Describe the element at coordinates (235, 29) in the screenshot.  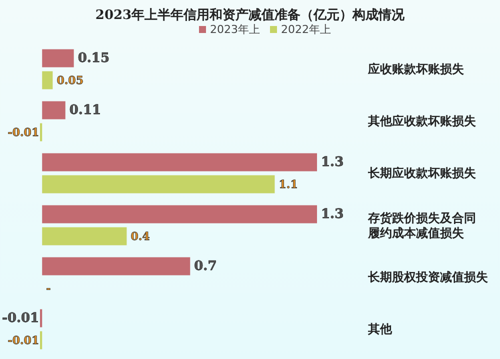
I see `legend-label: 2023年上` at that location.